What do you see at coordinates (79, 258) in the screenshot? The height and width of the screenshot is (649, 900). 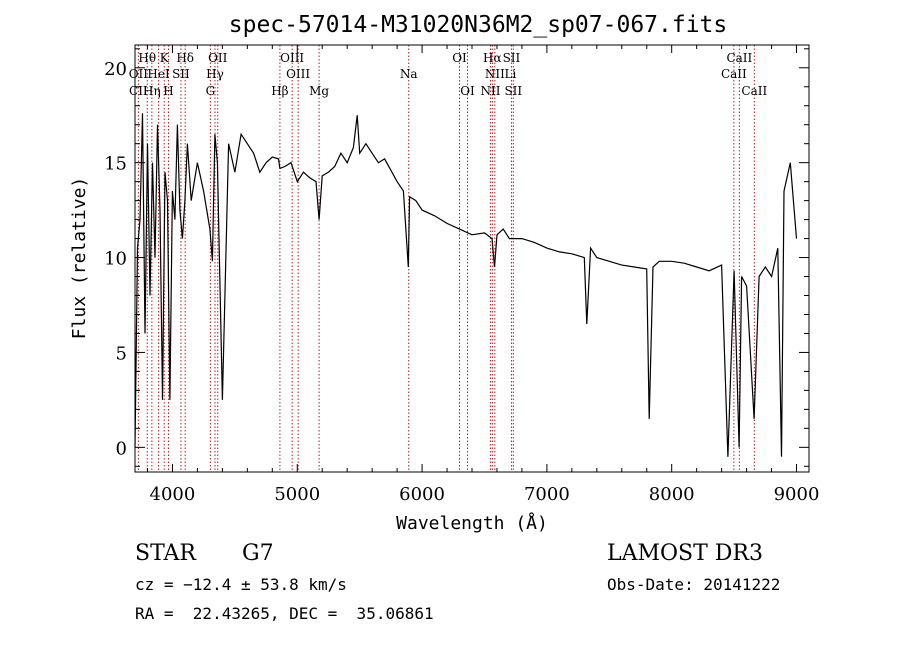 I see `y-axis-label: Flux (relative)` at bounding box center [79, 258].